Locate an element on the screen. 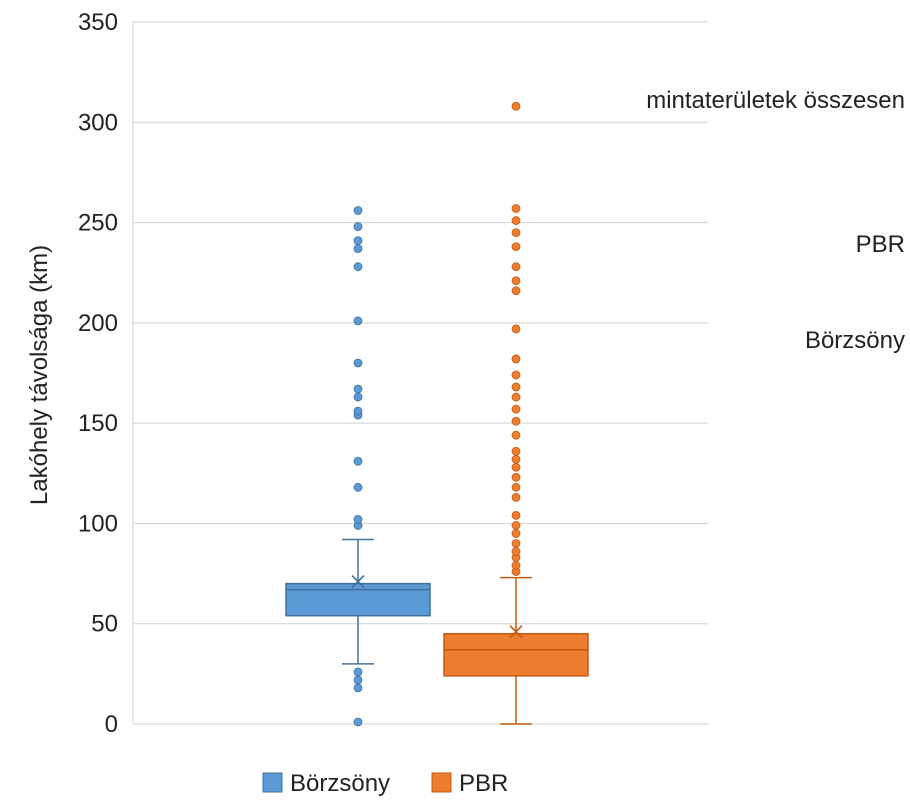 The image size is (910, 805). legend-item-borzsony: Börzsöny is located at coordinates (326, 783).